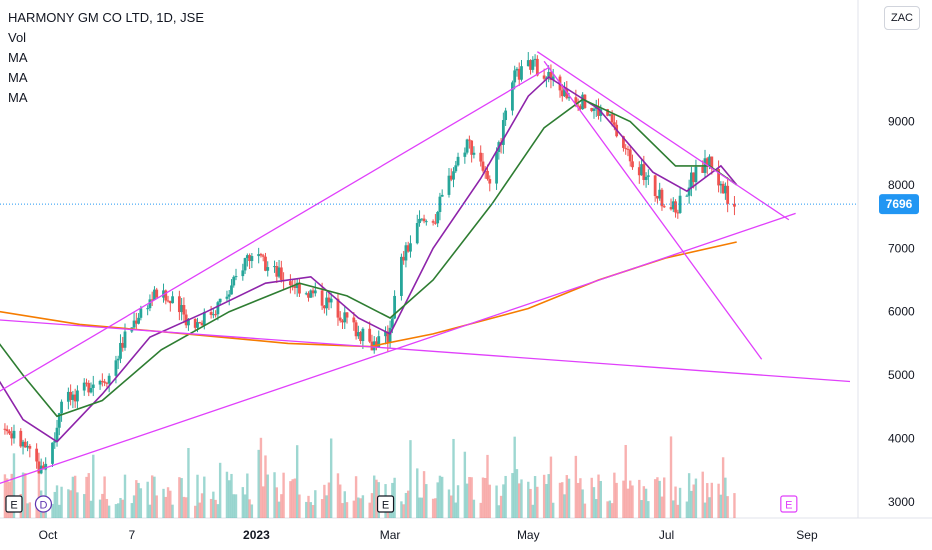  I want to click on indicator-ma-3-label: MA, so click(18, 97).